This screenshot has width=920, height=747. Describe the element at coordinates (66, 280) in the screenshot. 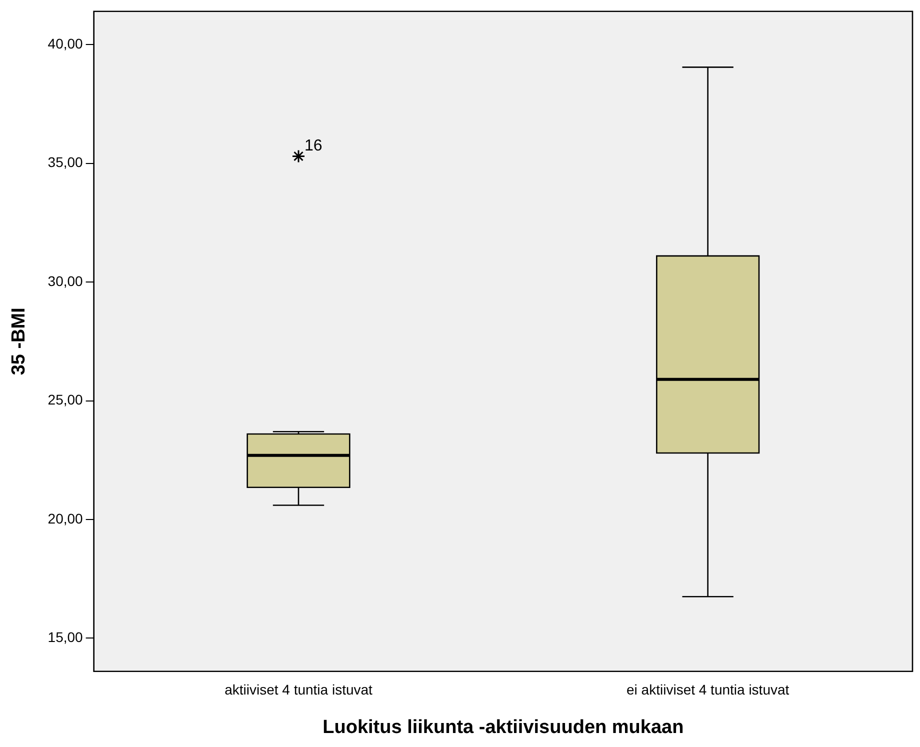

I see `y-tick-label: 30,00` at that location.